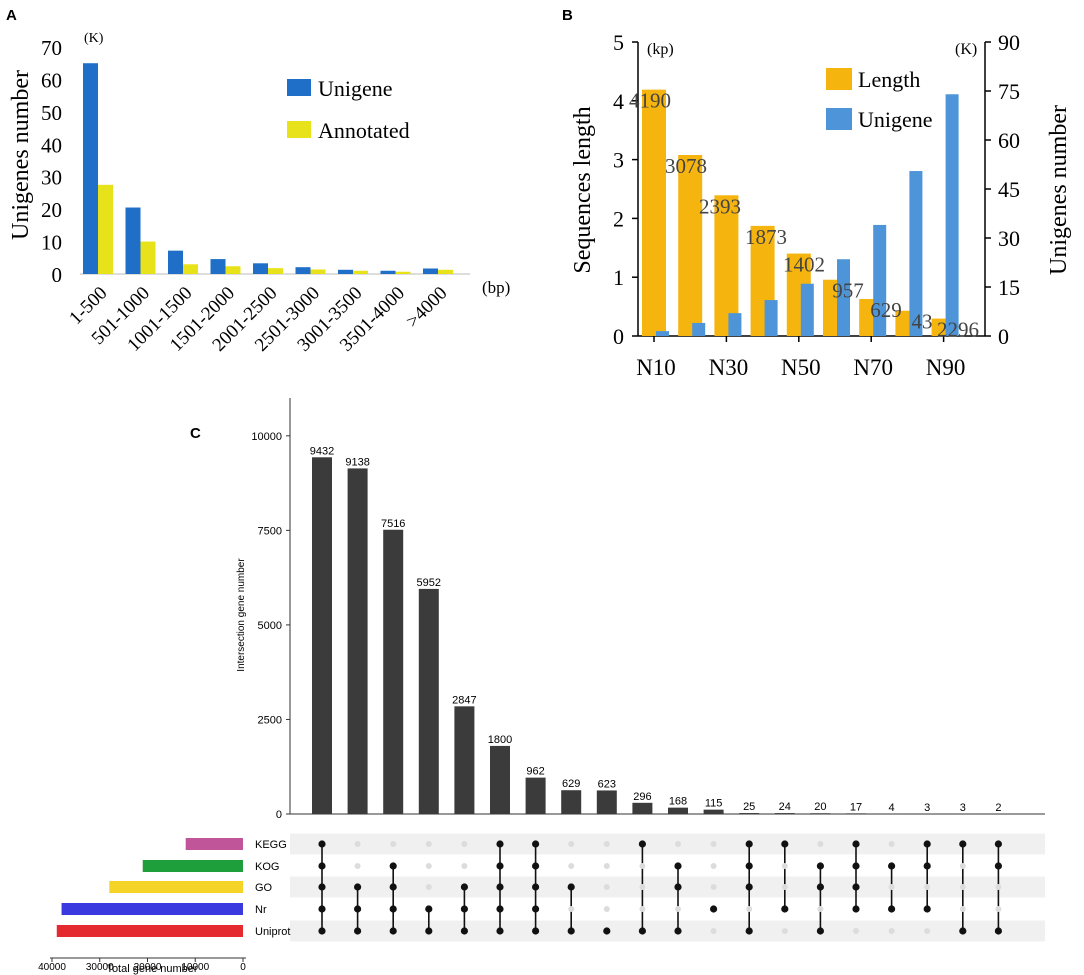 This screenshot has height=975, width=1084. Describe the element at coordinates (241, 615) in the screenshot. I see `panel-c-y-label: Intersection gene number` at that location.